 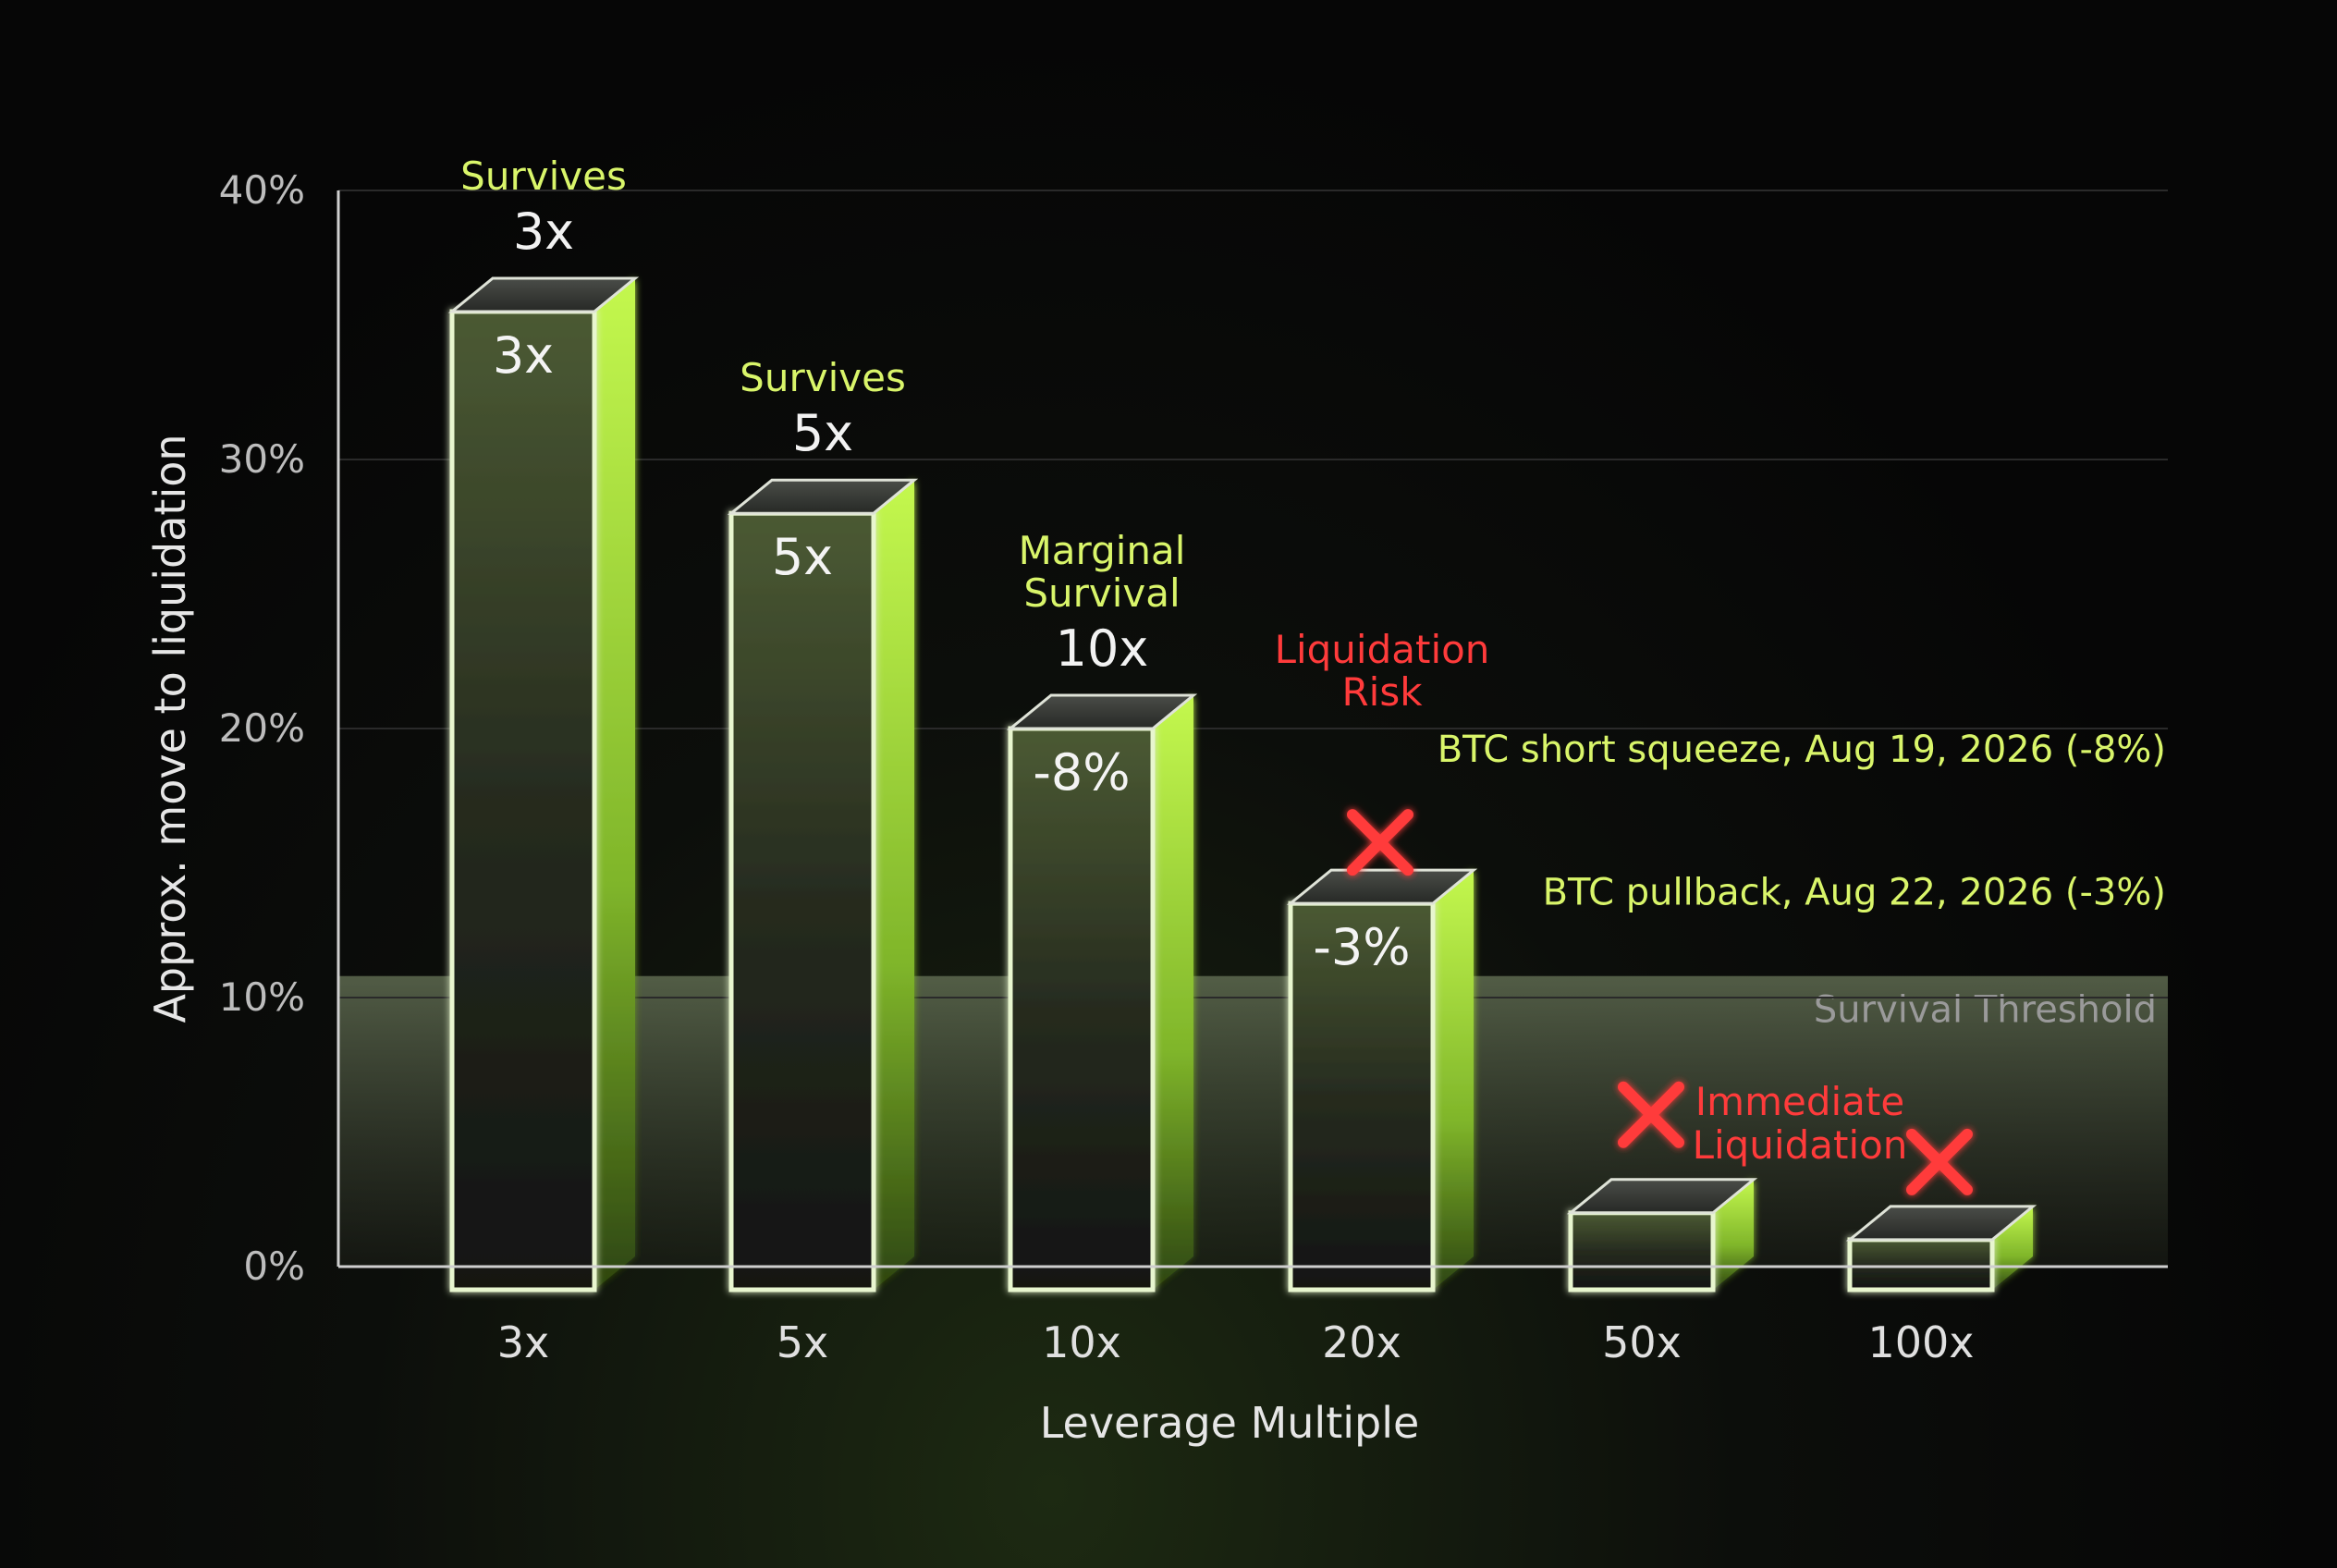 What do you see at coordinates (1382, 692) in the screenshot?
I see `status-label: Risk` at bounding box center [1382, 692].